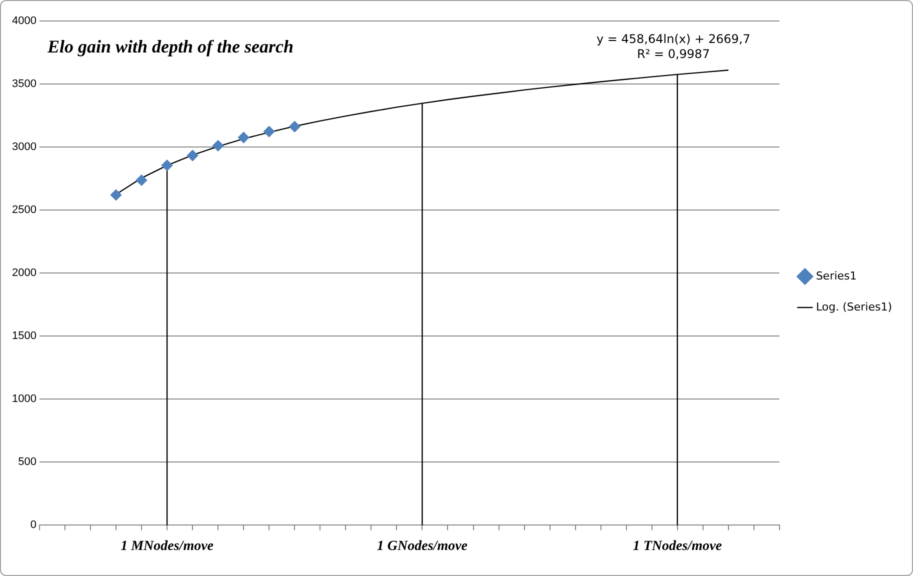 The height and width of the screenshot is (576, 913). What do you see at coordinates (422, 546) in the screenshot?
I see `x-tick-label: 1 GNodes/move` at bounding box center [422, 546].